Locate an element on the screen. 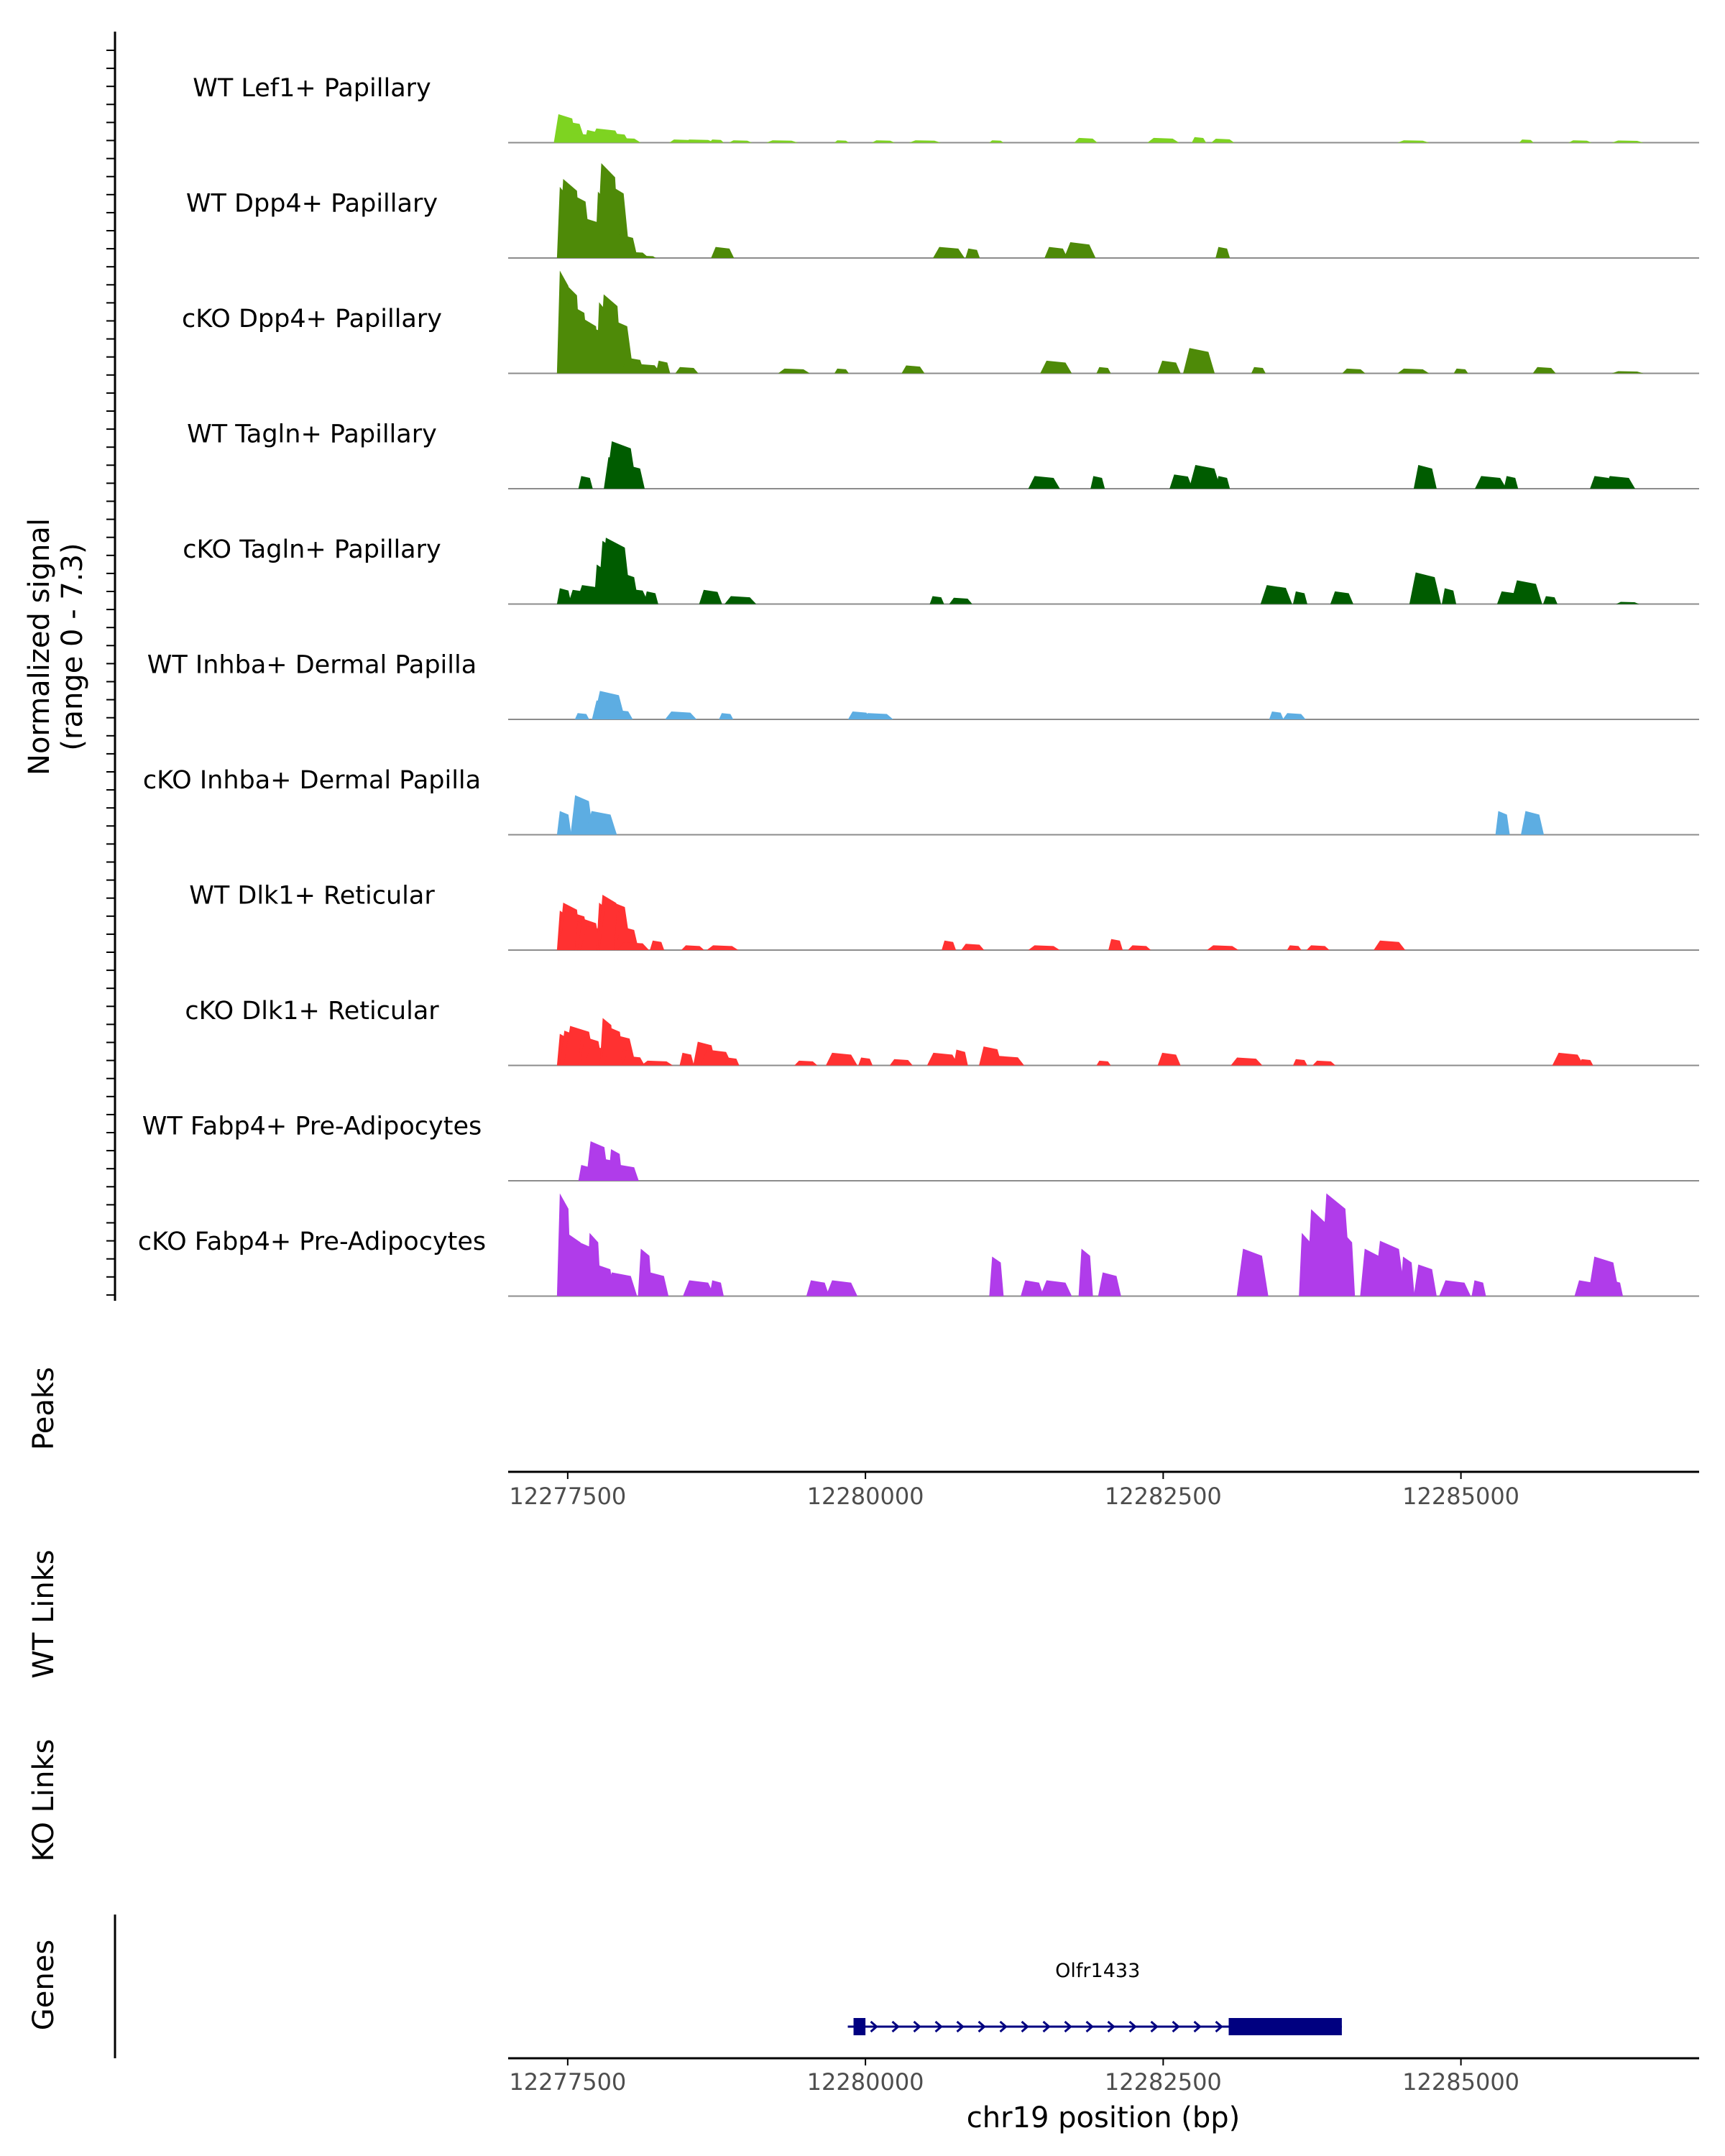 This screenshot has width=1725, height=2156. track-10: cKO Fabp4+ Pre-Adipocytes is located at coordinates (918, 1245).